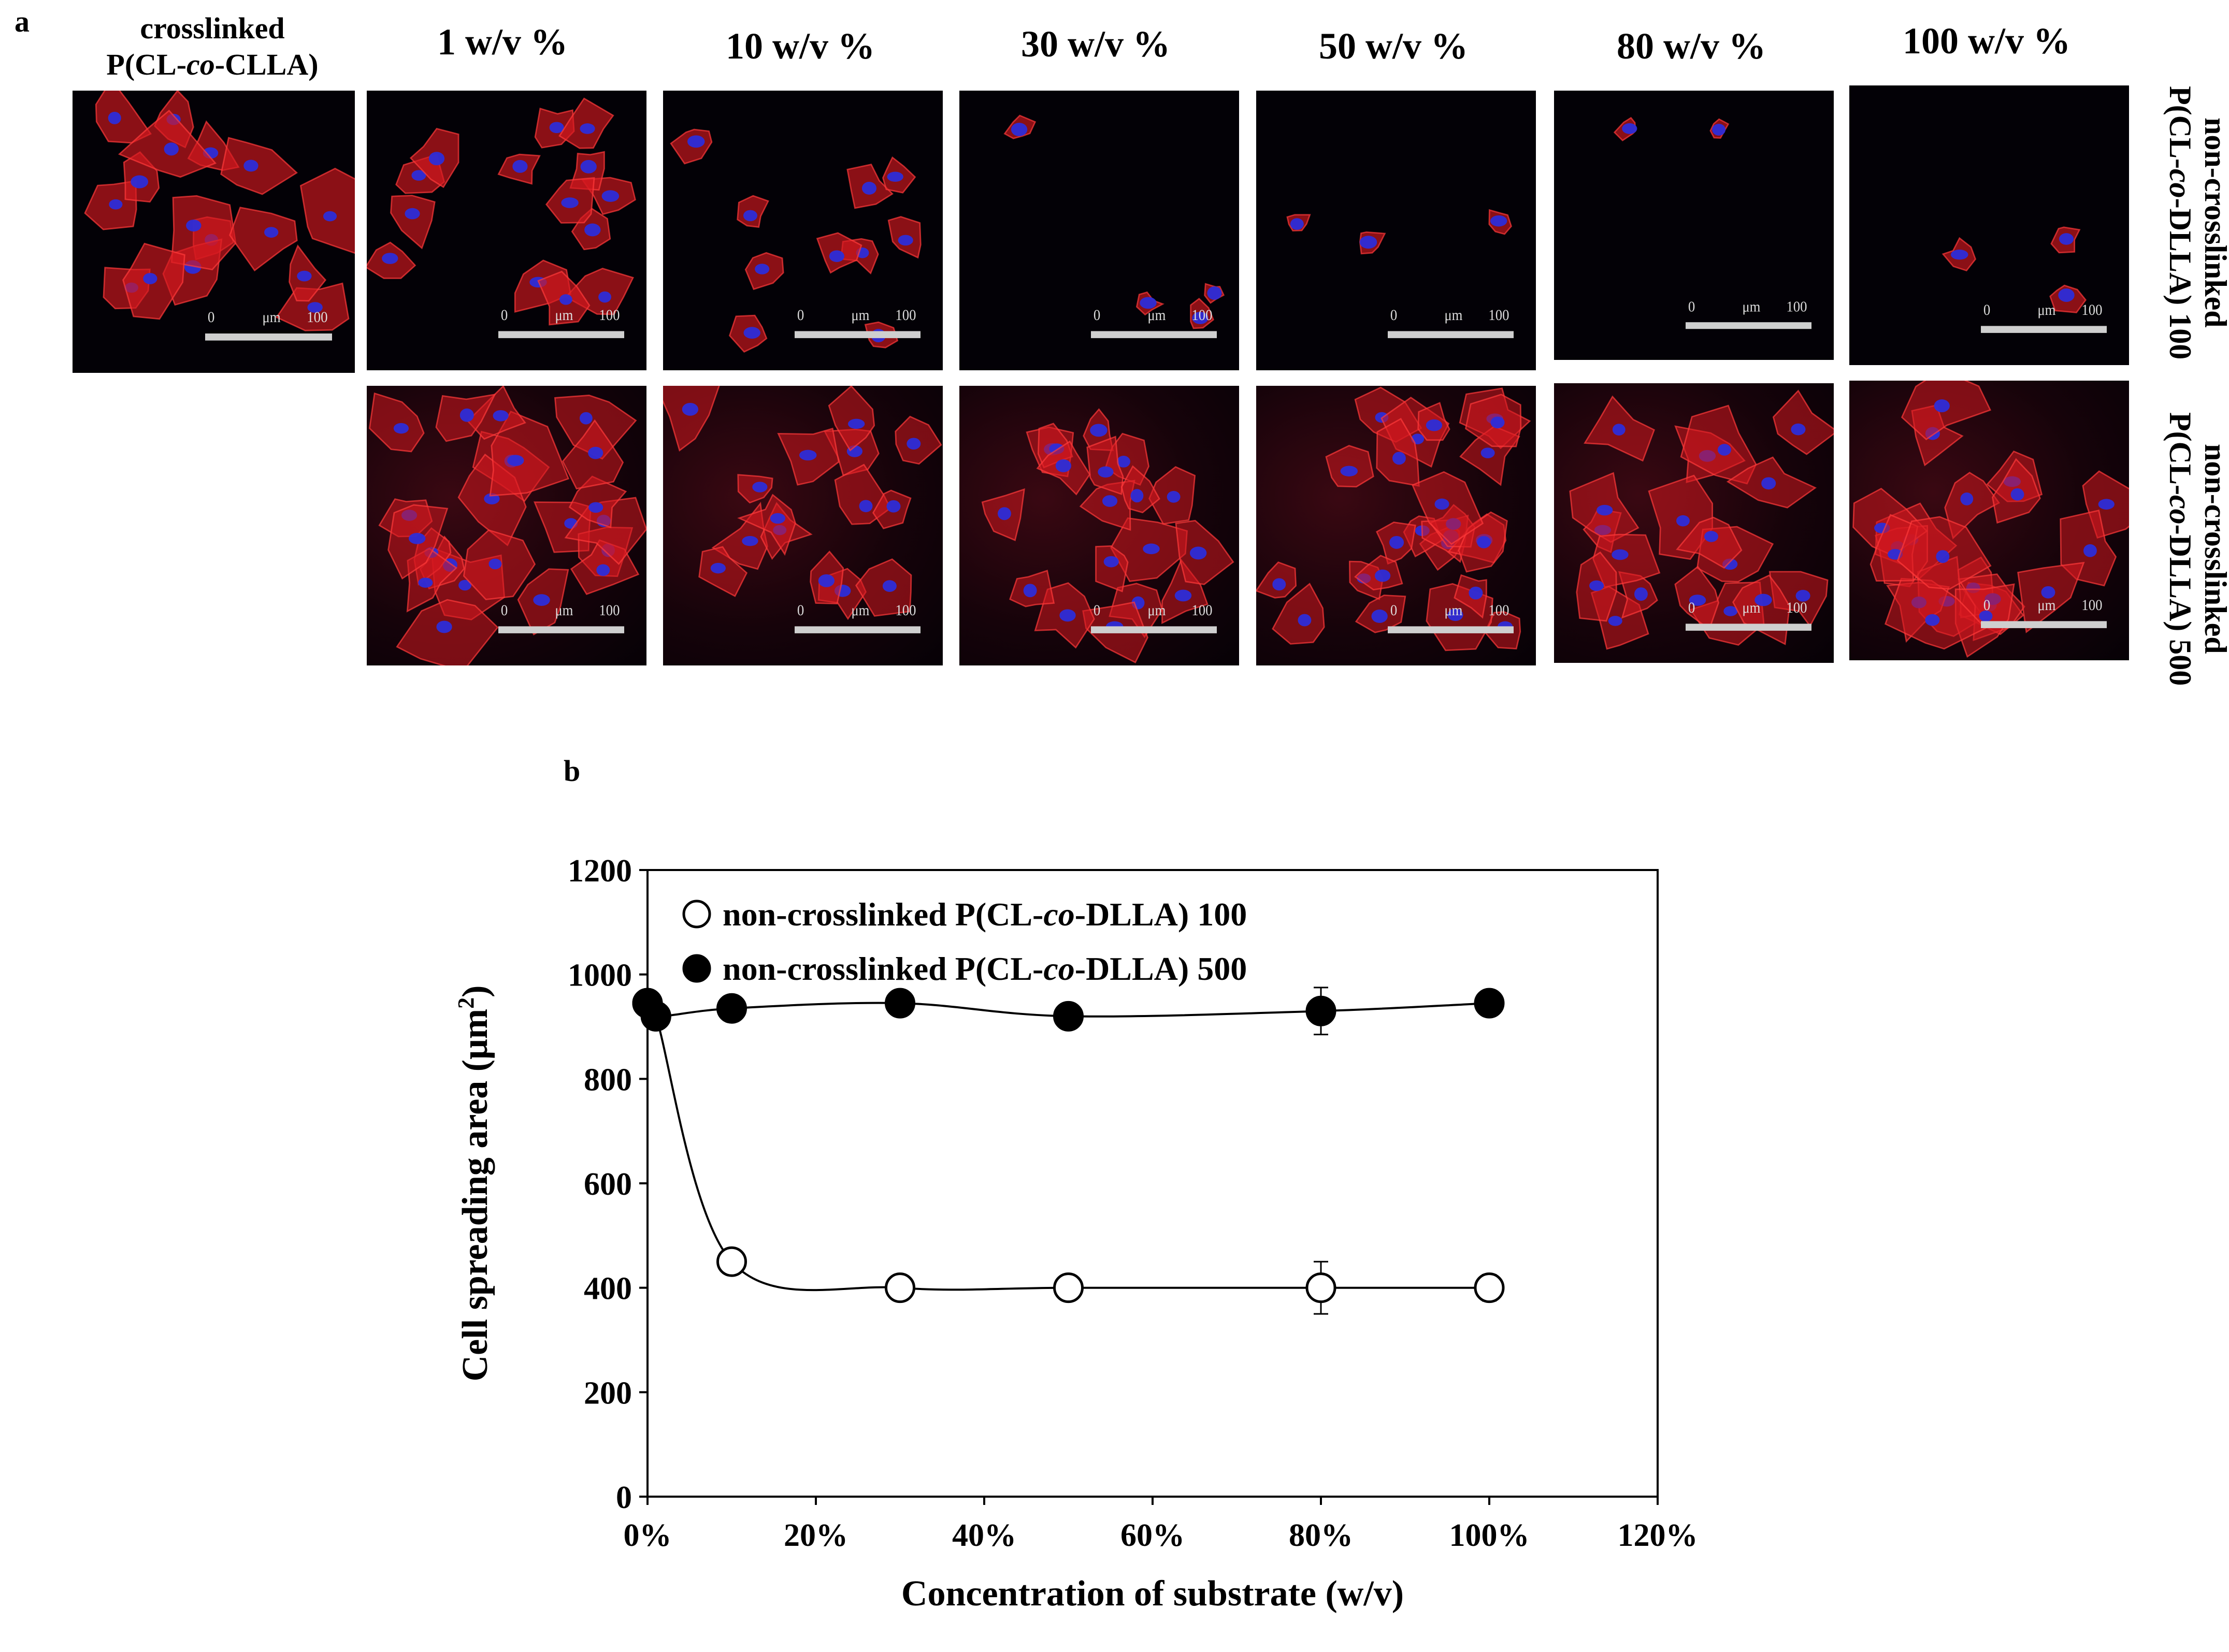  What do you see at coordinates (1095, 44) in the screenshot?
I see `column-header-3: 30 w/v %` at bounding box center [1095, 44].